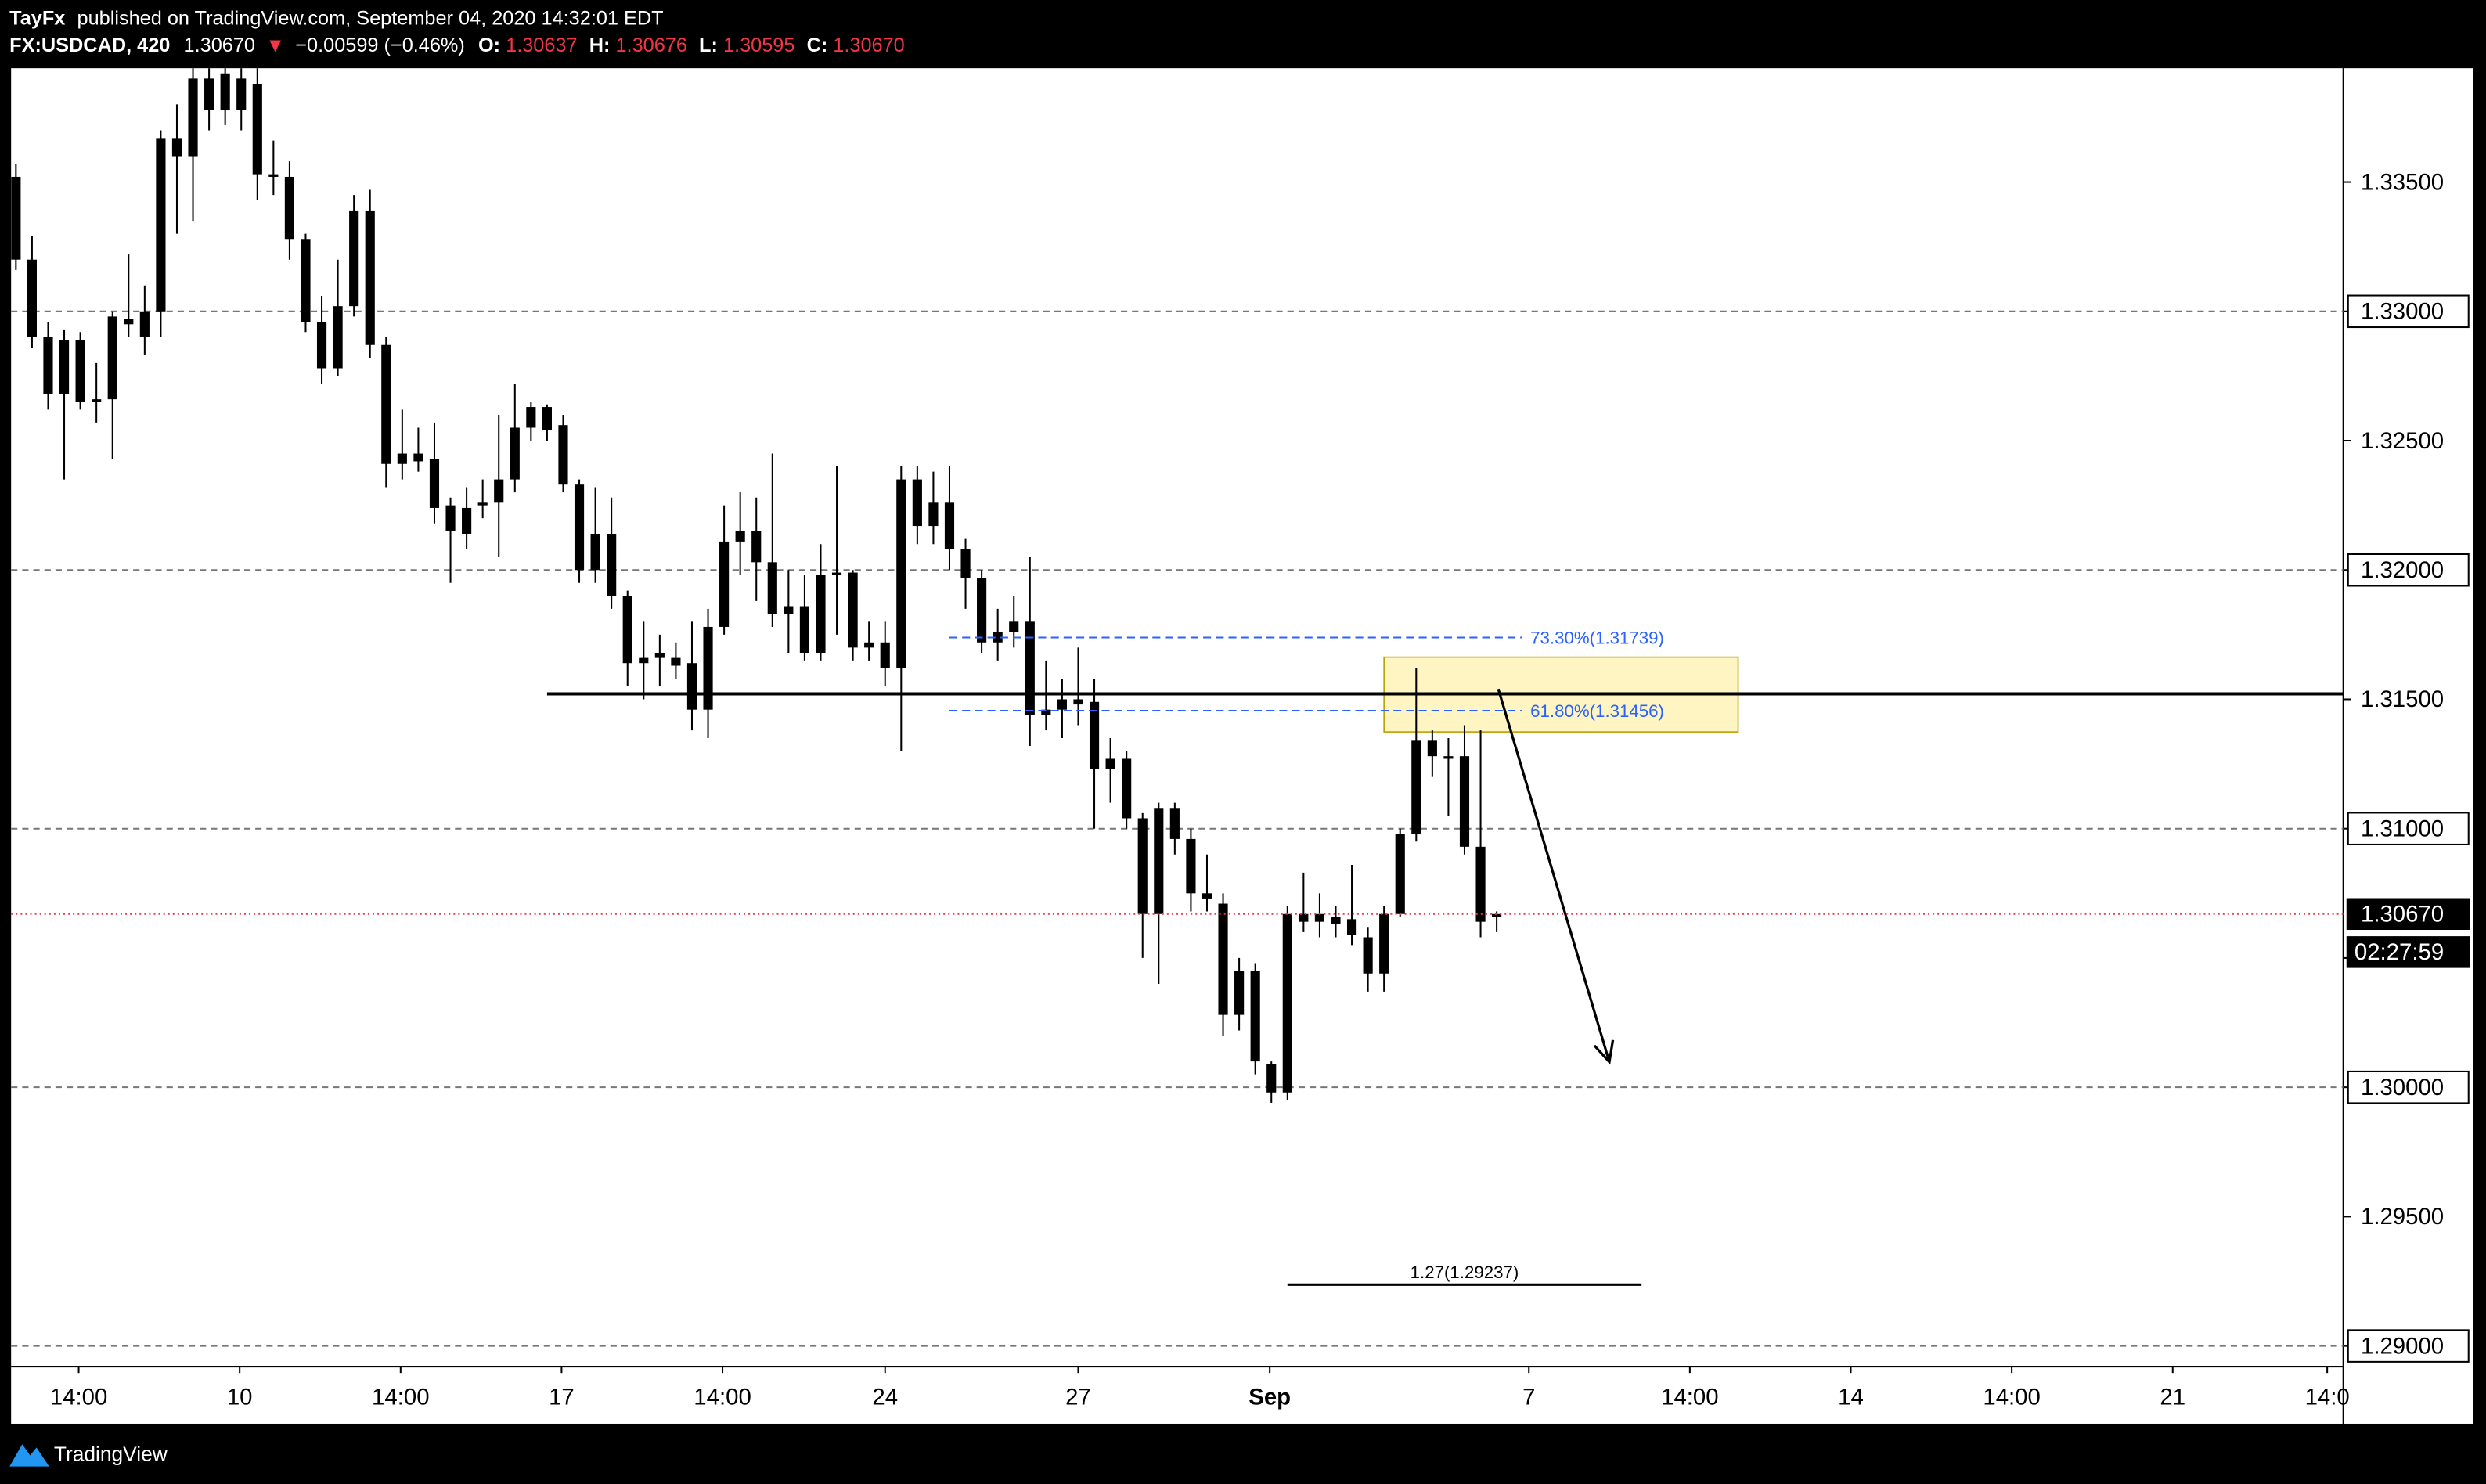  I want to click on y-tick-label: 1.30000, so click(2402, 1087).